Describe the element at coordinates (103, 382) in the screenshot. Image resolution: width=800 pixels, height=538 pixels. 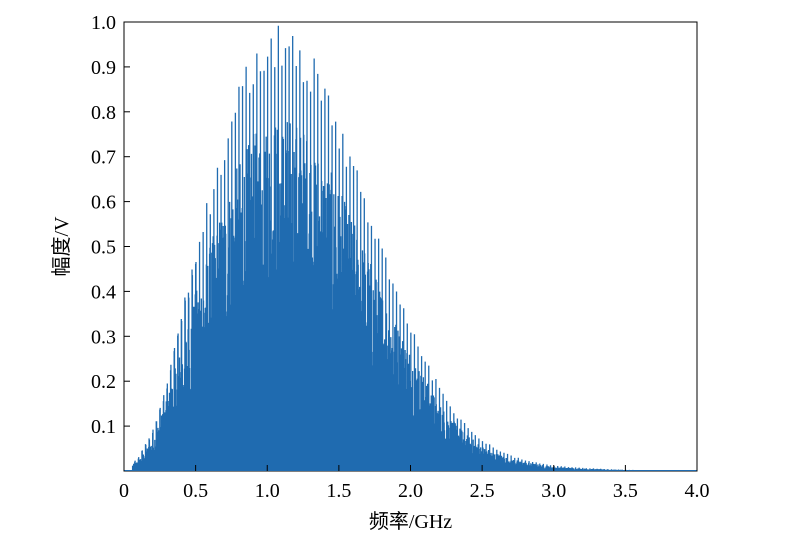
I see `y-tick-label: 0.2` at that location.